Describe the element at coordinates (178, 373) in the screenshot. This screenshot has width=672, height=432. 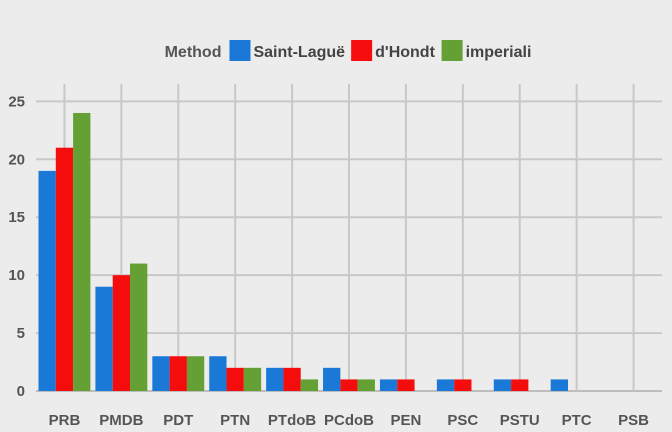
I see `bar-PDT-d'Hondt` at that location.